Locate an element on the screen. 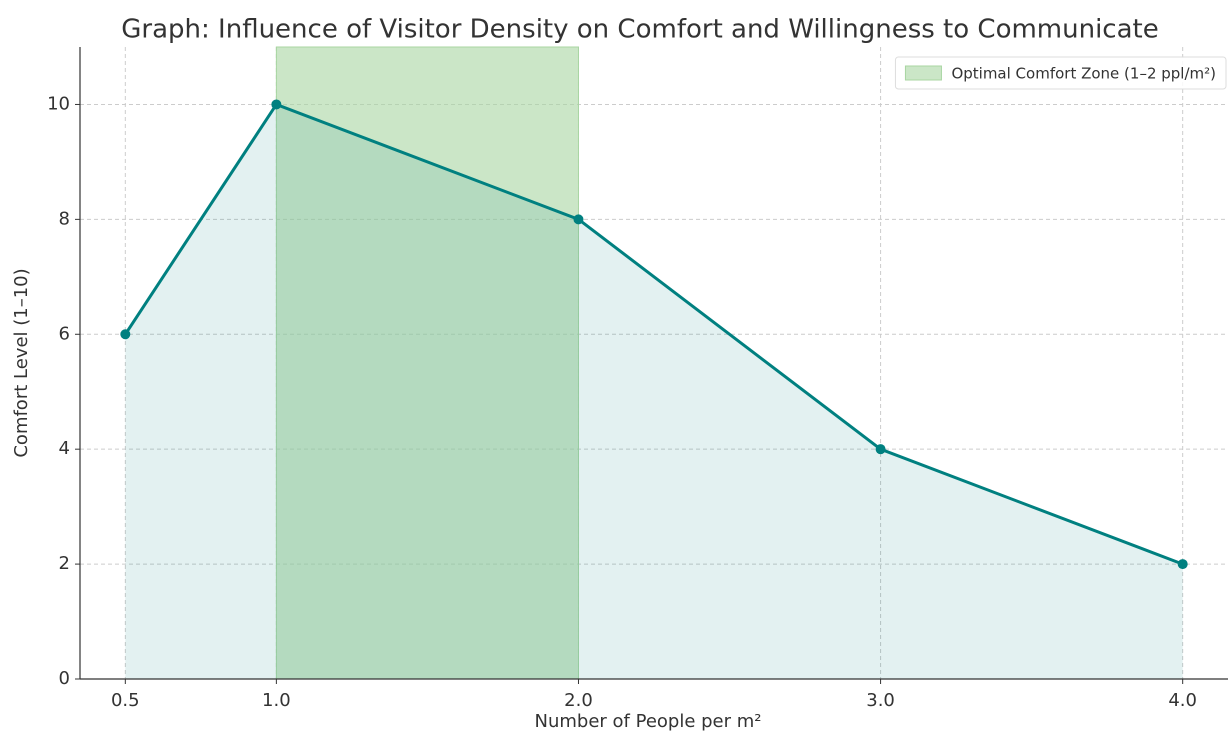 The height and width of the screenshot is (737, 1228). legend-box is located at coordinates (1060, 73).